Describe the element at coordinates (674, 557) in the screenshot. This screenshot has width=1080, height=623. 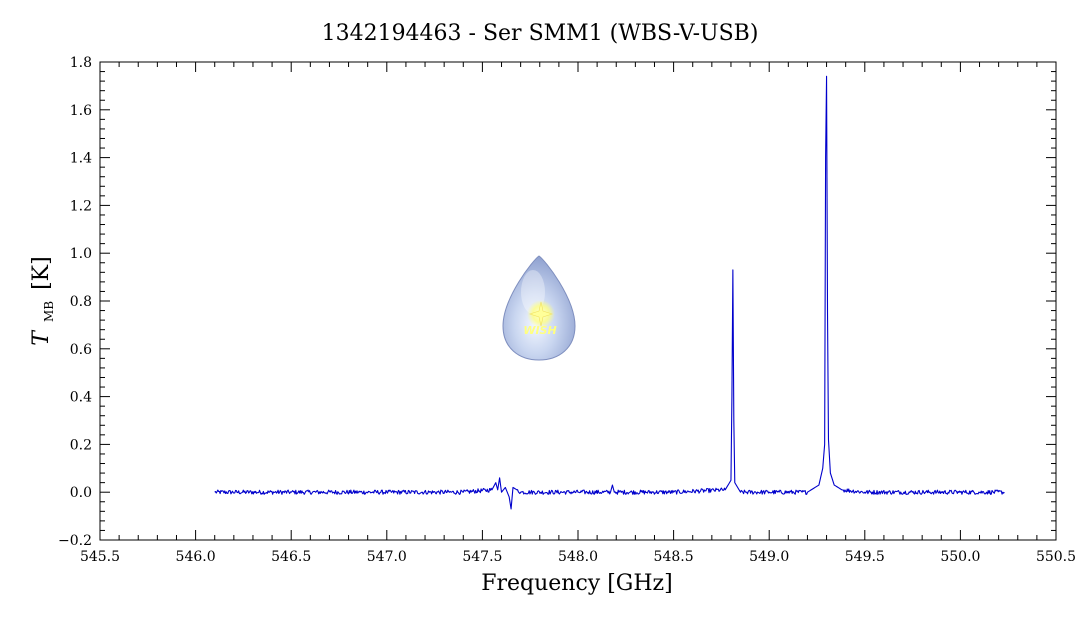
I see `x-tick-label: 548.5` at that location.